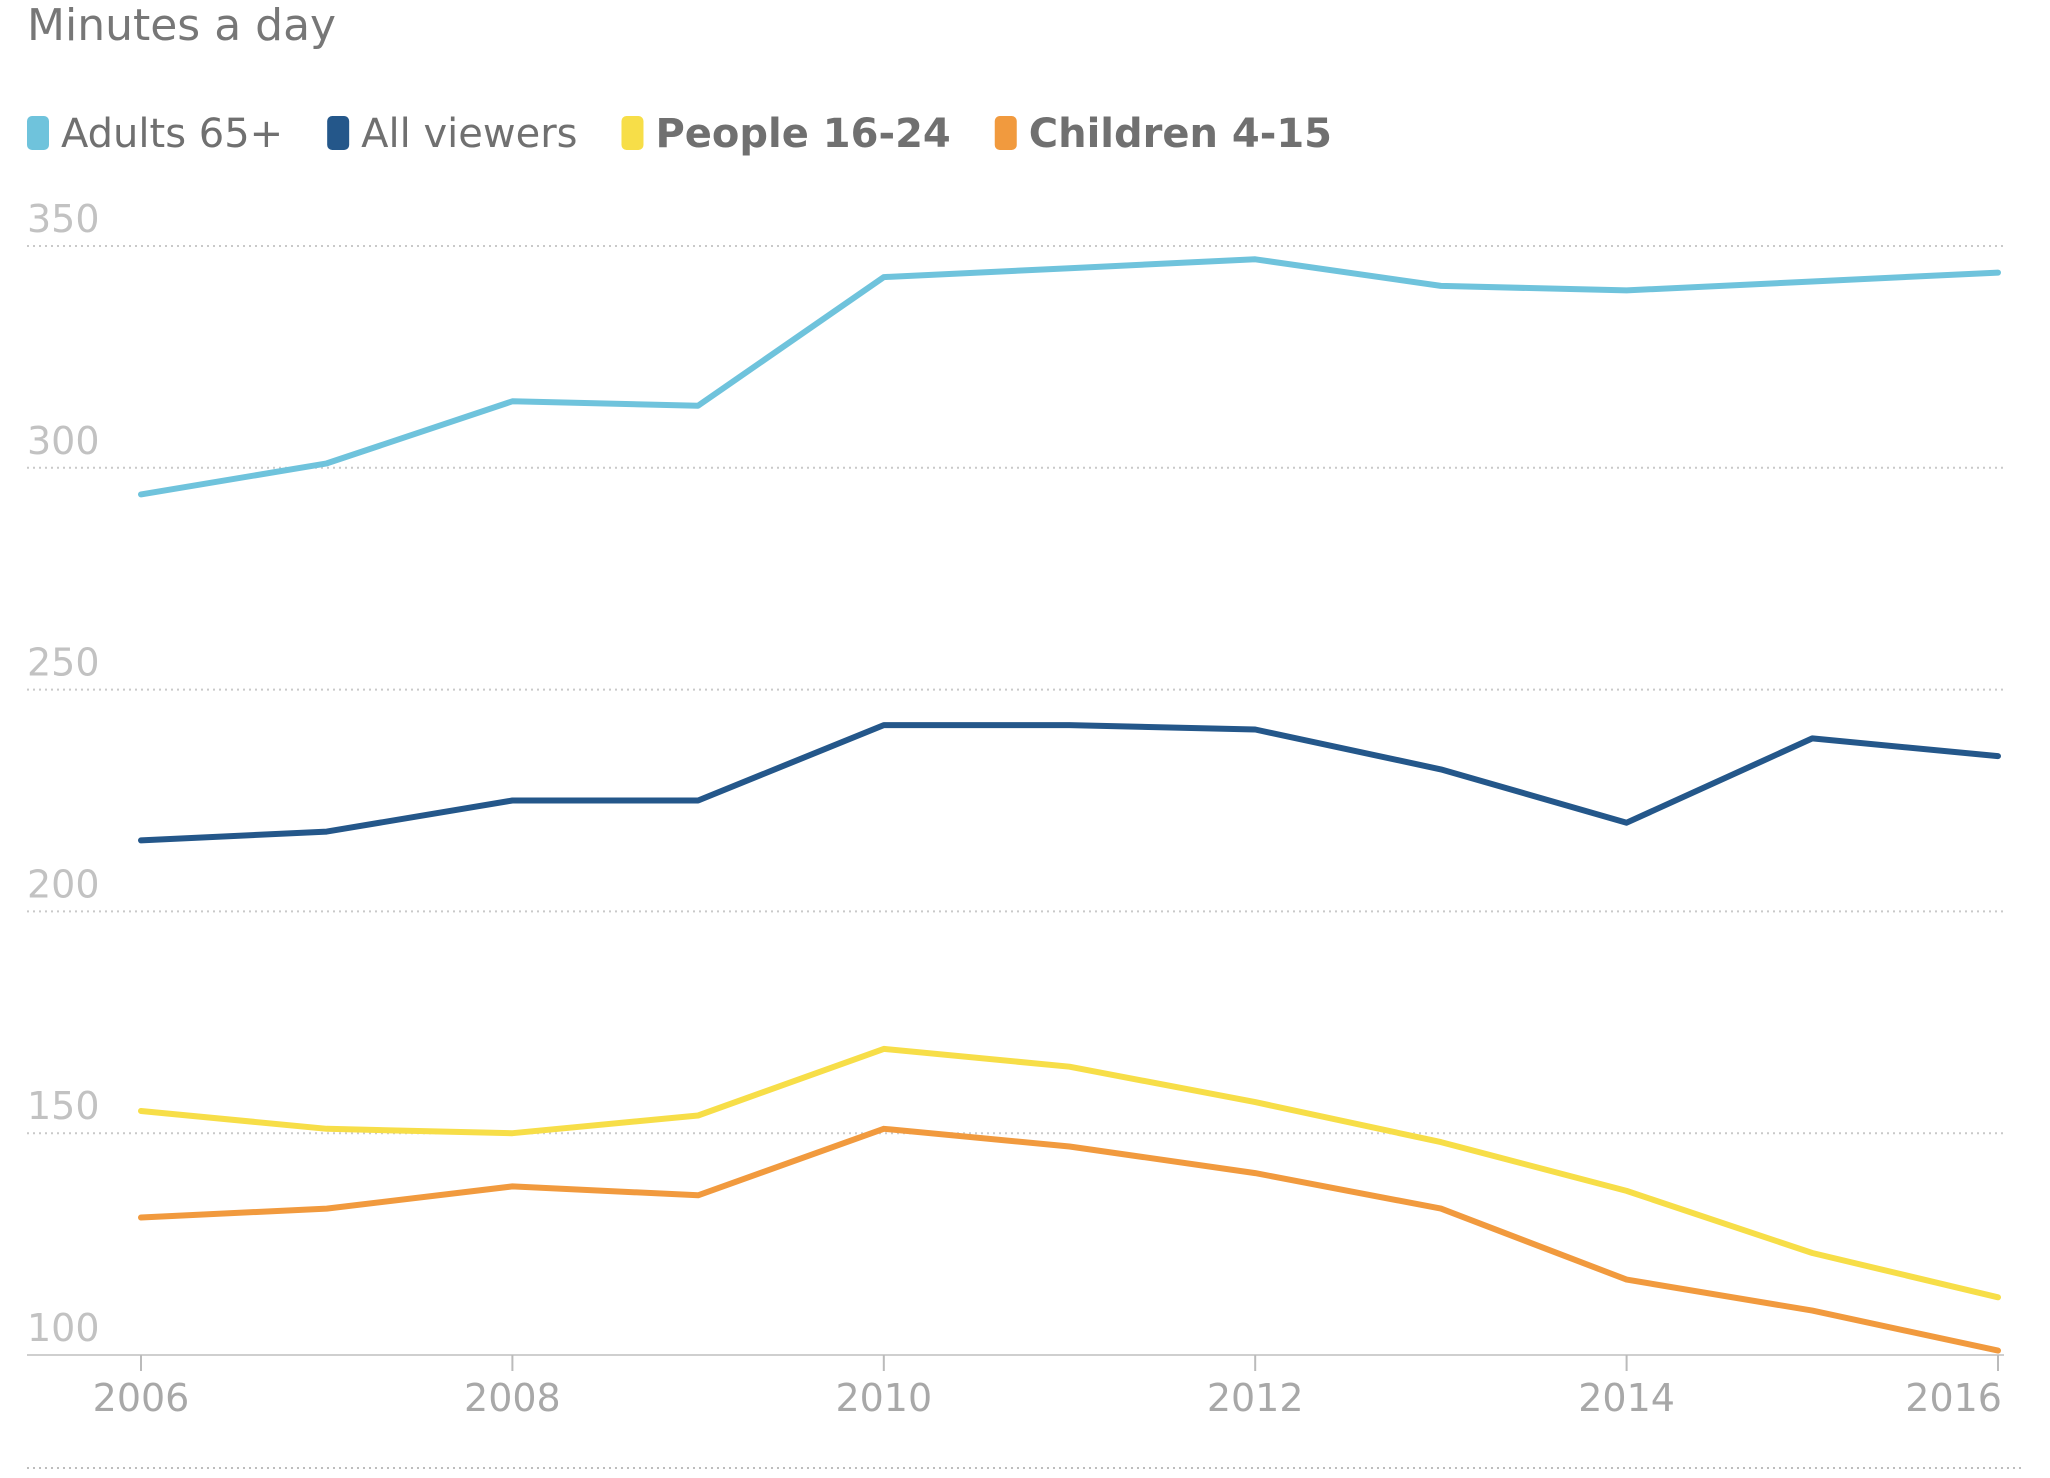  What do you see at coordinates (512, 1398) in the screenshot?
I see `x-tick-label-1: 2008` at bounding box center [512, 1398].